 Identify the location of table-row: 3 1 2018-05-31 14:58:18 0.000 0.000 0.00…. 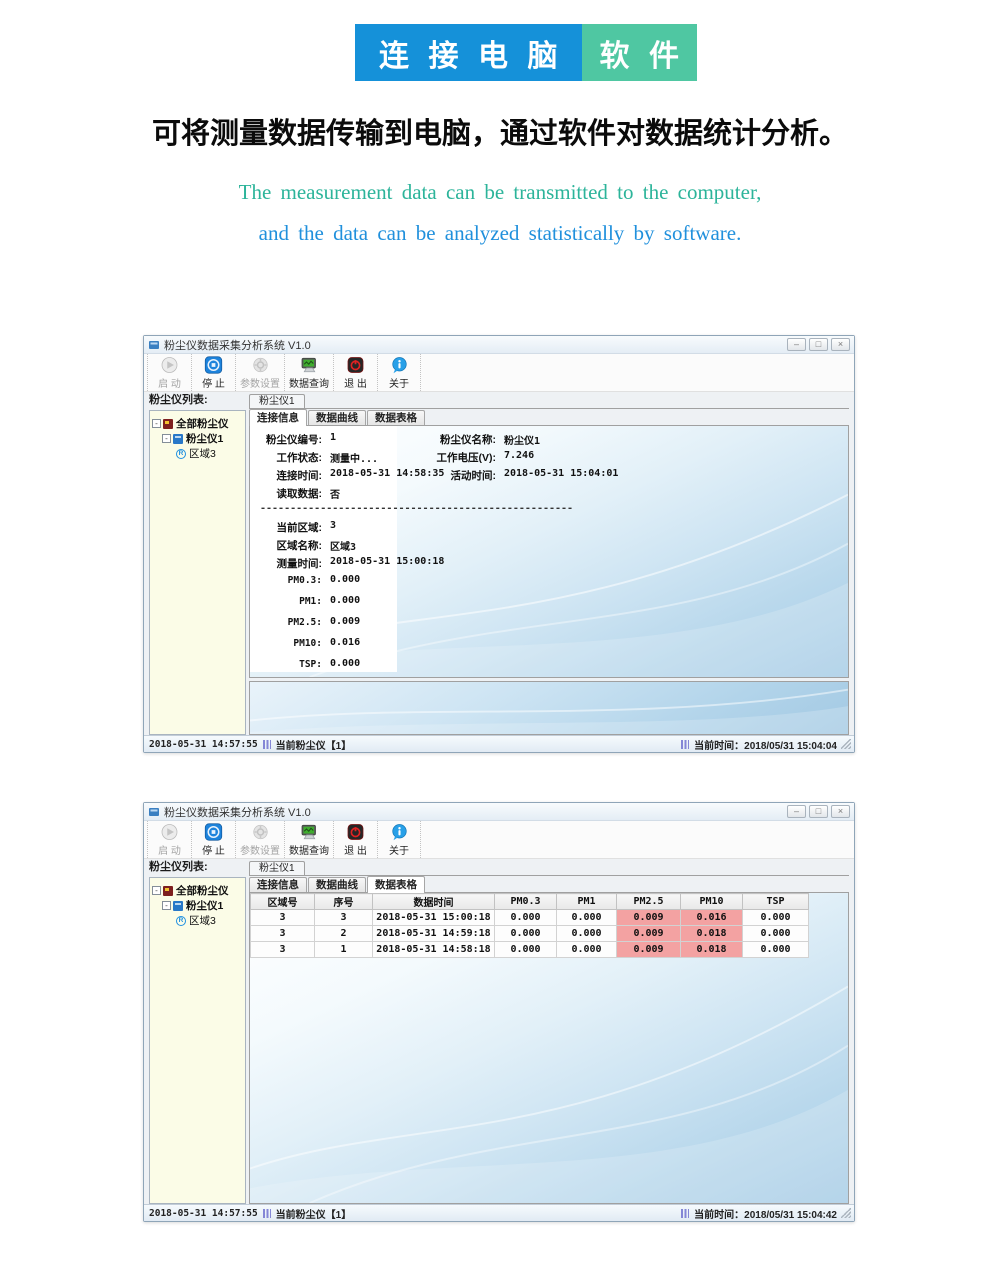
(529, 949).